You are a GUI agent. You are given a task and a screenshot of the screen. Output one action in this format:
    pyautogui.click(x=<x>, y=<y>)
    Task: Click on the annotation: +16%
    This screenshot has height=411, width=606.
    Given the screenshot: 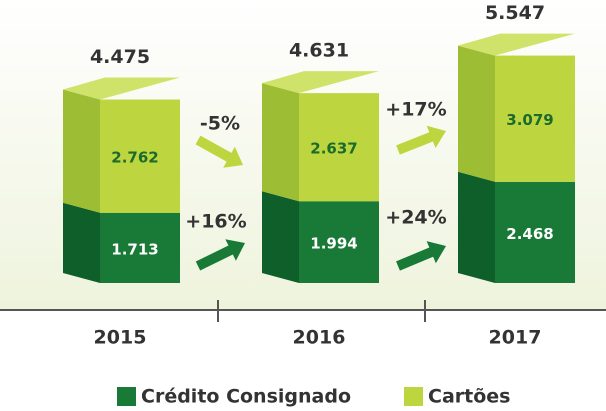 What is the action you would take?
    pyautogui.click(x=215, y=222)
    